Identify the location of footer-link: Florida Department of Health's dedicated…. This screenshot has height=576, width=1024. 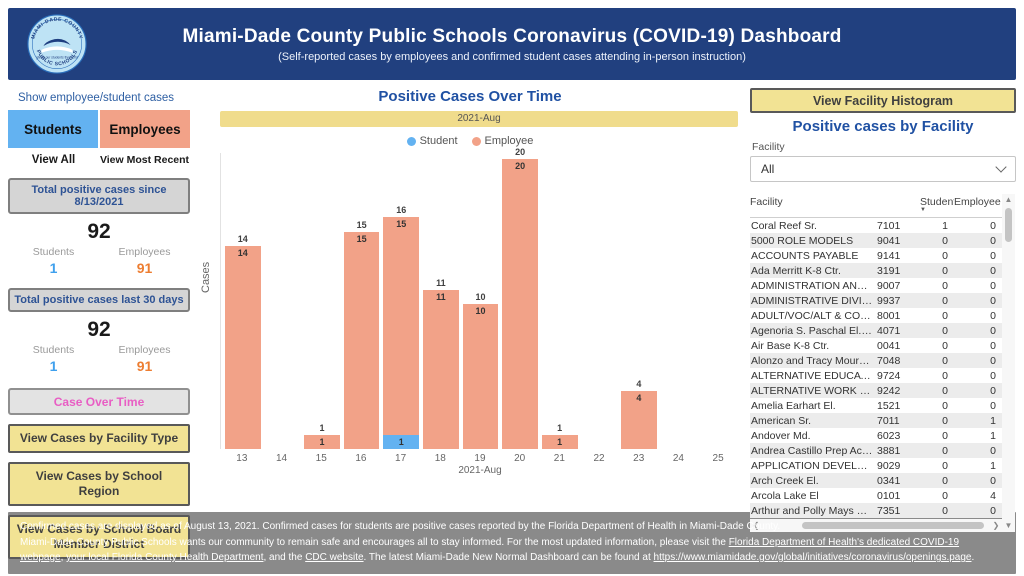
(490, 550).